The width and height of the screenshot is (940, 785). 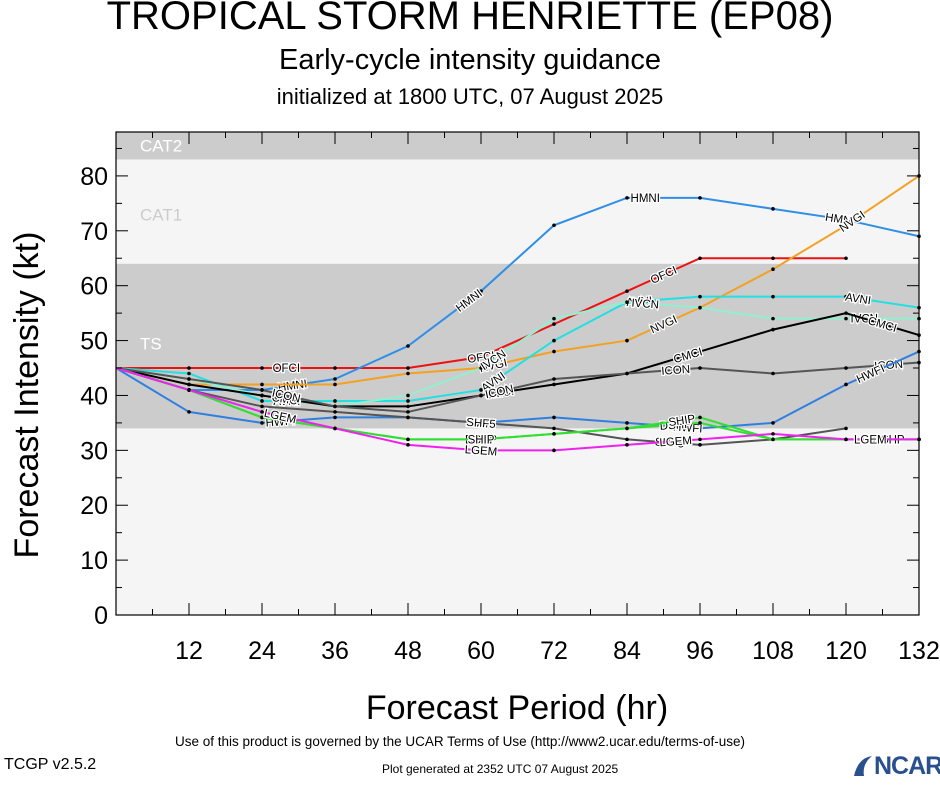 I want to click on y-tick-label: 10, so click(x=94, y=561).